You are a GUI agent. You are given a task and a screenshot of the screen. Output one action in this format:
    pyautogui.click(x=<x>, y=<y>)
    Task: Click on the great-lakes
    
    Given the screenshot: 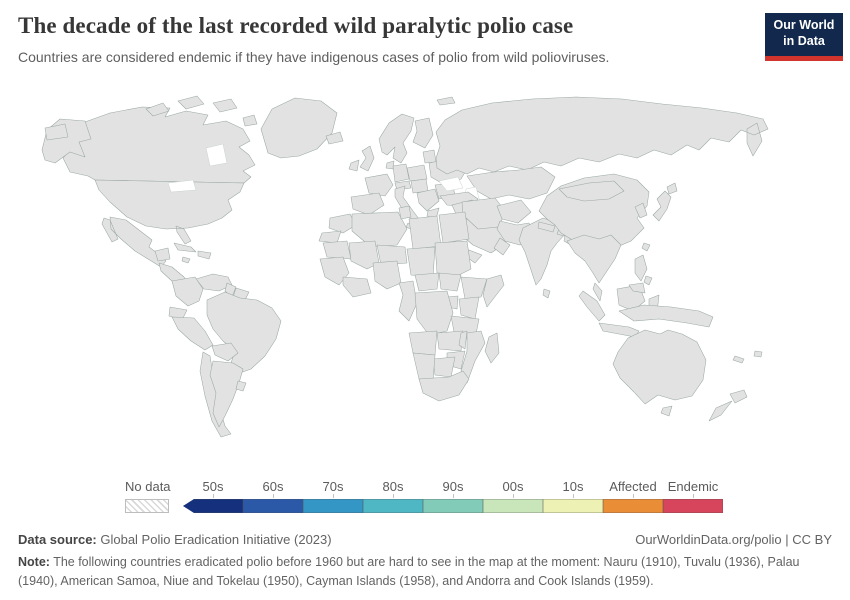 What is the action you would take?
    pyautogui.click(x=182, y=186)
    